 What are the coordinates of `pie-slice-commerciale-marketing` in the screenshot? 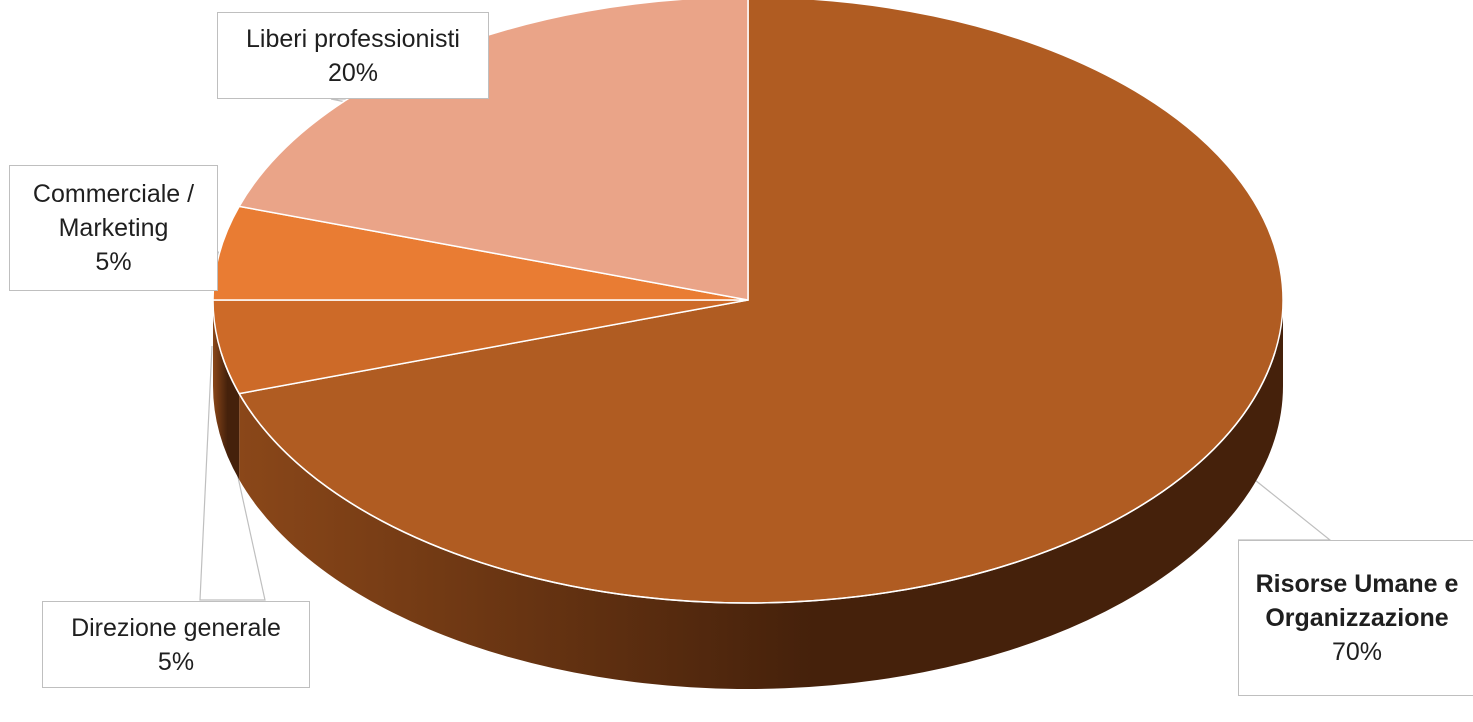 It's located at (480, 253).